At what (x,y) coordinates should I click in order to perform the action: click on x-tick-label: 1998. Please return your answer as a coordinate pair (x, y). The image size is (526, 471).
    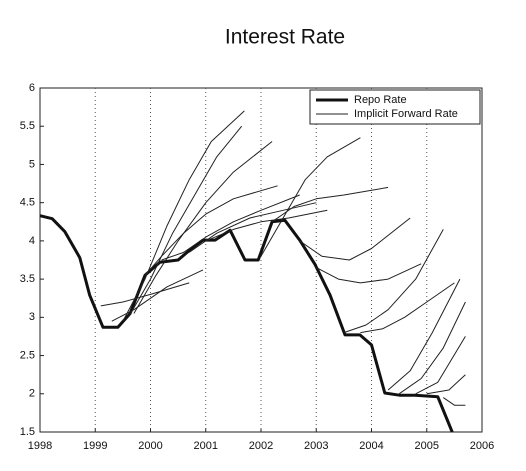
    Looking at the image, I should click on (40, 446).